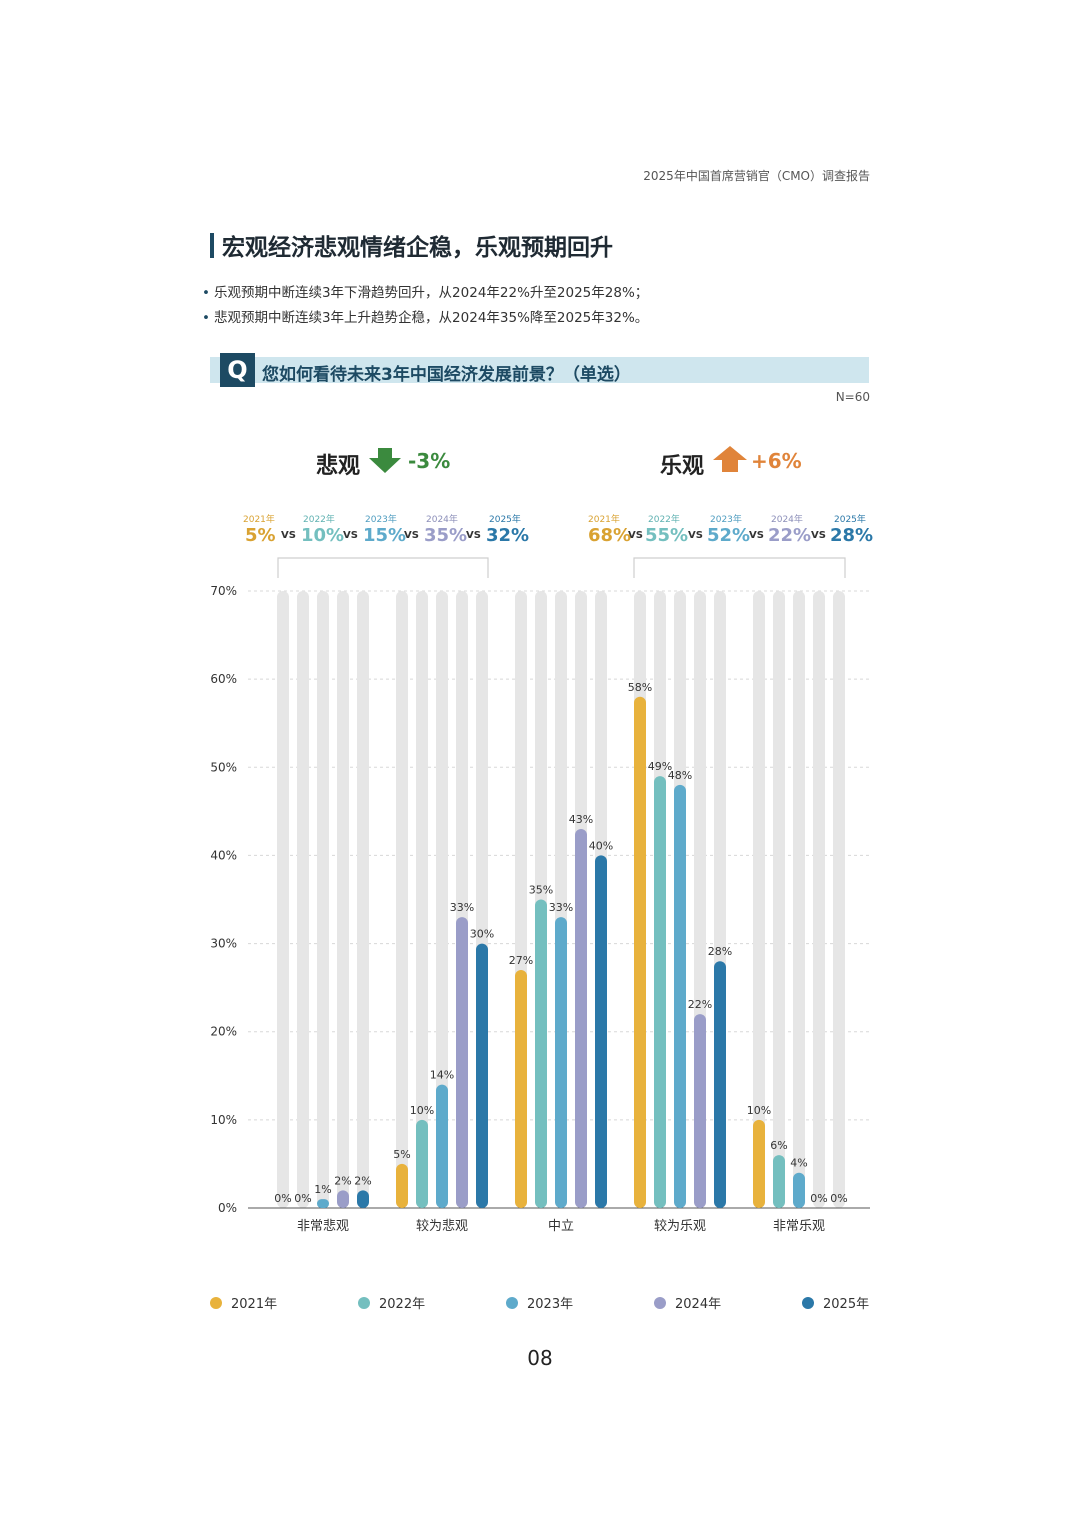 This screenshot has width=1080, height=1527. What do you see at coordinates (223, 855) in the screenshot?
I see `y-tick-label: 40%` at bounding box center [223, 855].